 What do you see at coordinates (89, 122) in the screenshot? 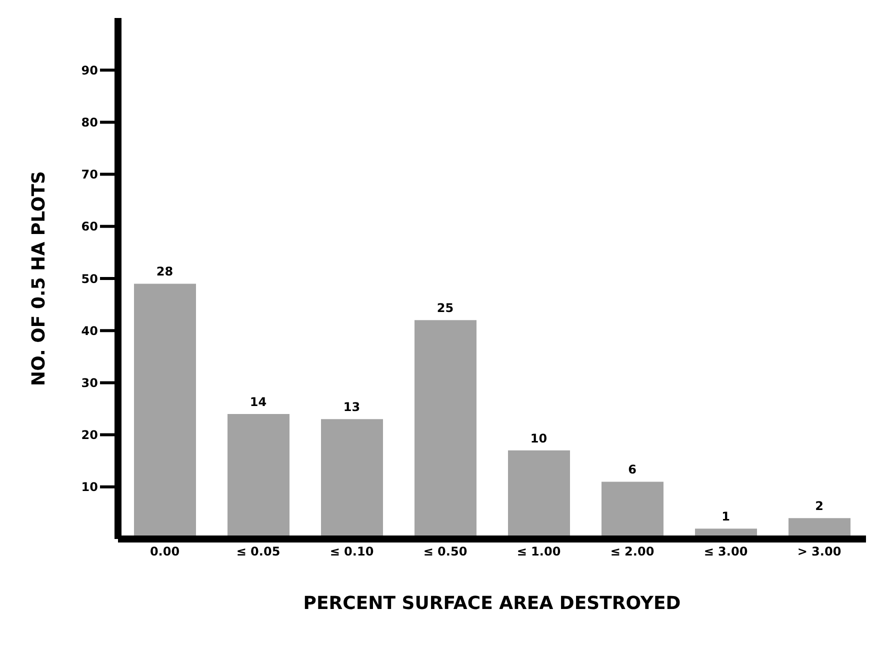
I see `y-tick-label: 80` at bounding box center [89, 122].